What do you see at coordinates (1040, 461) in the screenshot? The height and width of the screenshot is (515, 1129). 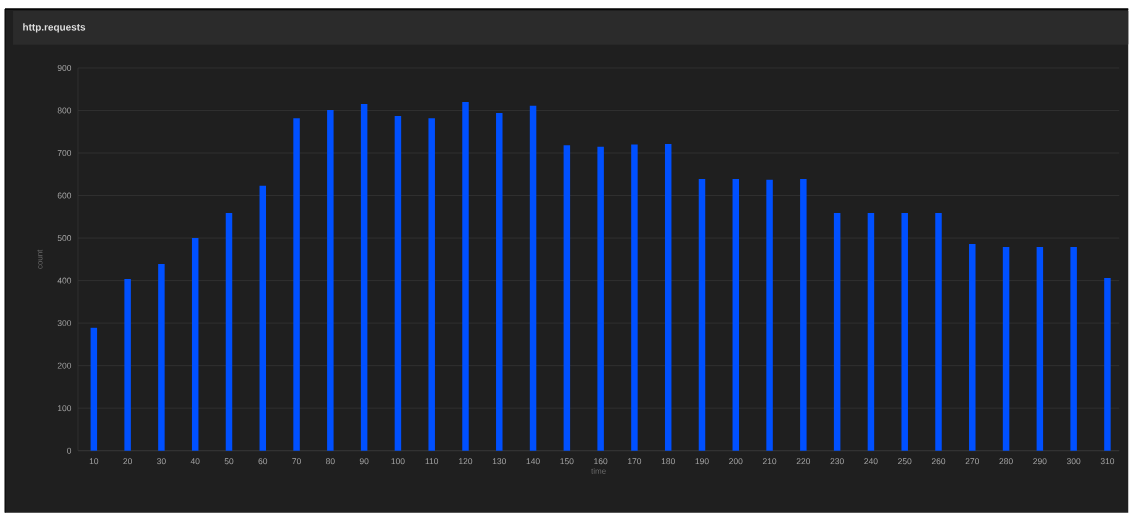 I see `x-tick-label: 290` at bounding box center [1040, 461].